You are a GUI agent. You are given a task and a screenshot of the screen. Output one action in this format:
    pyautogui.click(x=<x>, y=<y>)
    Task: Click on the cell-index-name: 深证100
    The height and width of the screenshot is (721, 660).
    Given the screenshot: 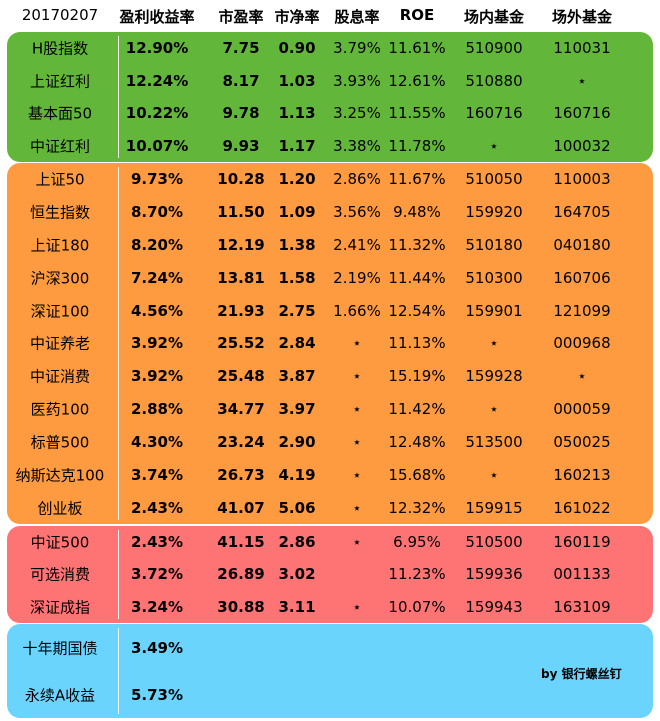 What is the action you would take?
    pyautogui.click(x=60, y=311)
    